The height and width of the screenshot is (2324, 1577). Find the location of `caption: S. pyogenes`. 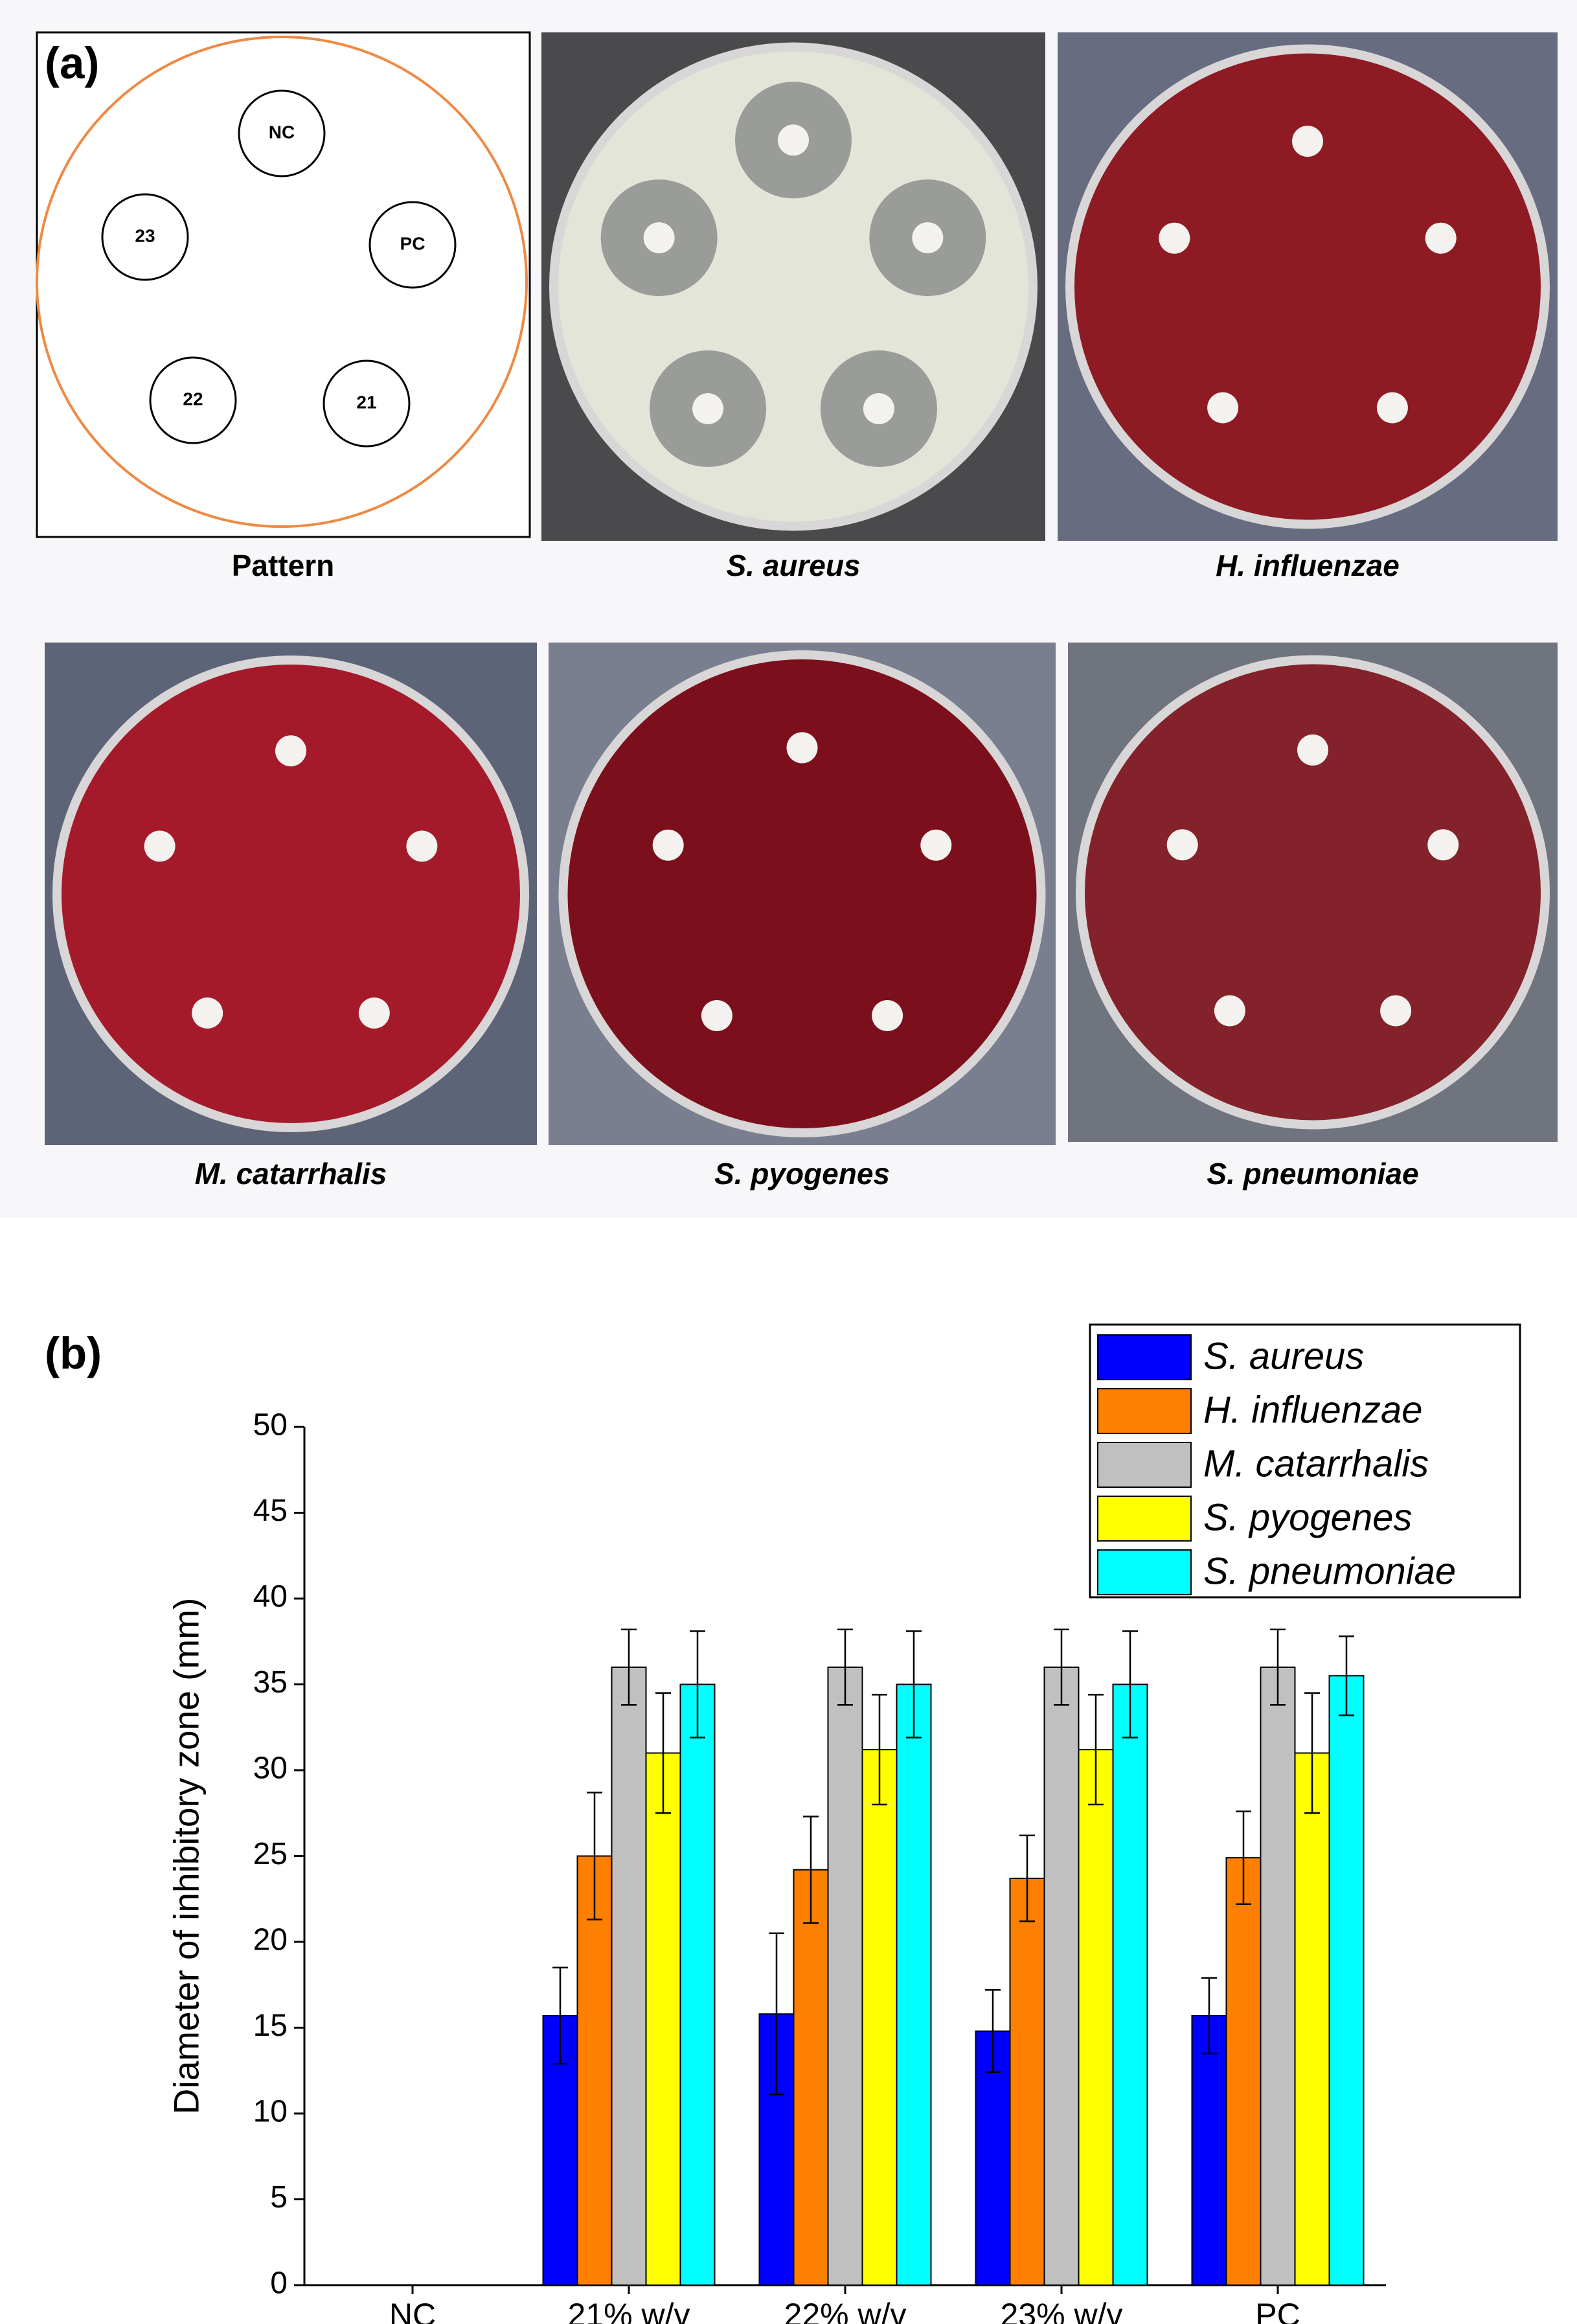

caption: S. pyogenes is located at coordinates (802, 1173).